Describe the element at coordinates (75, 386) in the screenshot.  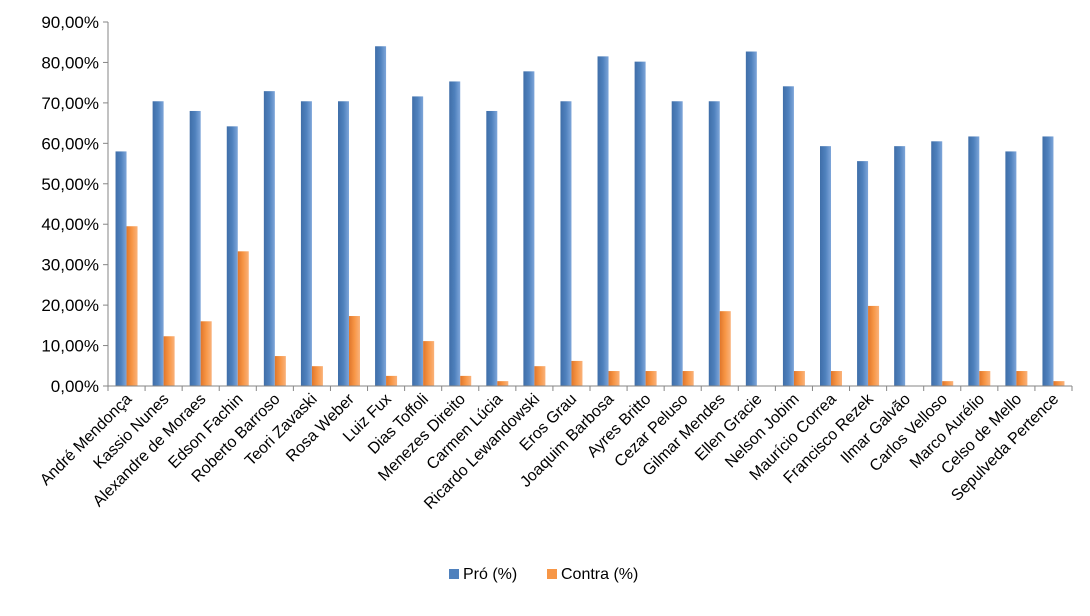
I see `y-tick-label: 0,00%` at that location.